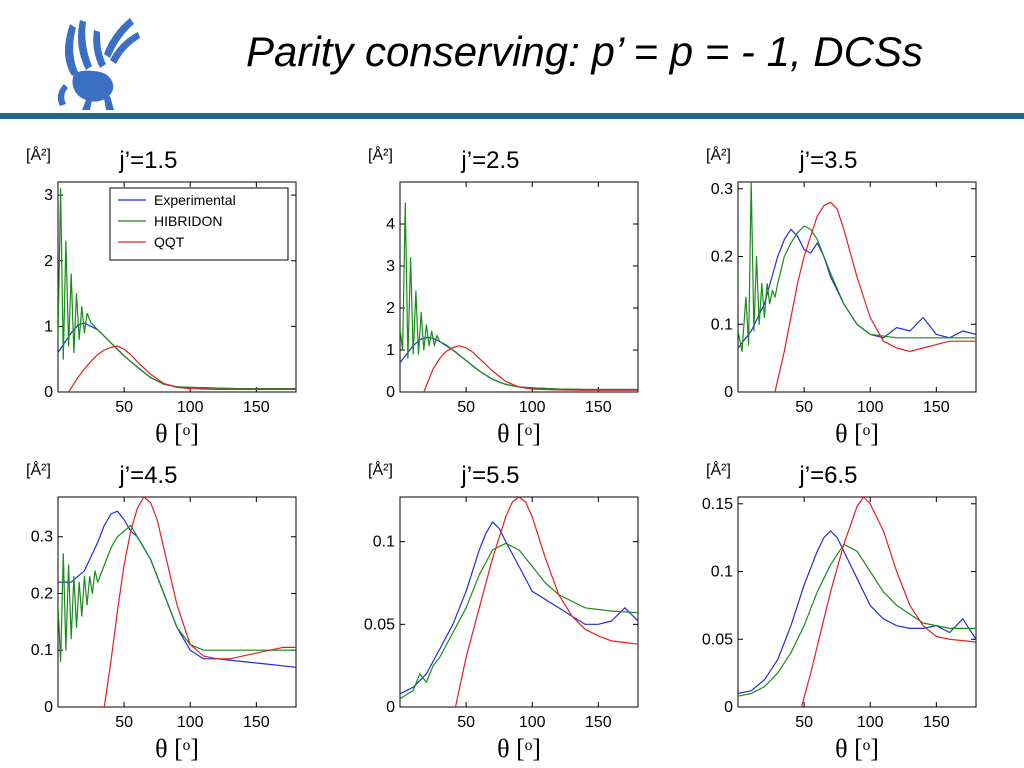 The image size is (1024, 768). What do you see at coordinates (512, 116) in the screenshot?
I see `title-divider` at bounding box center [512, 116].